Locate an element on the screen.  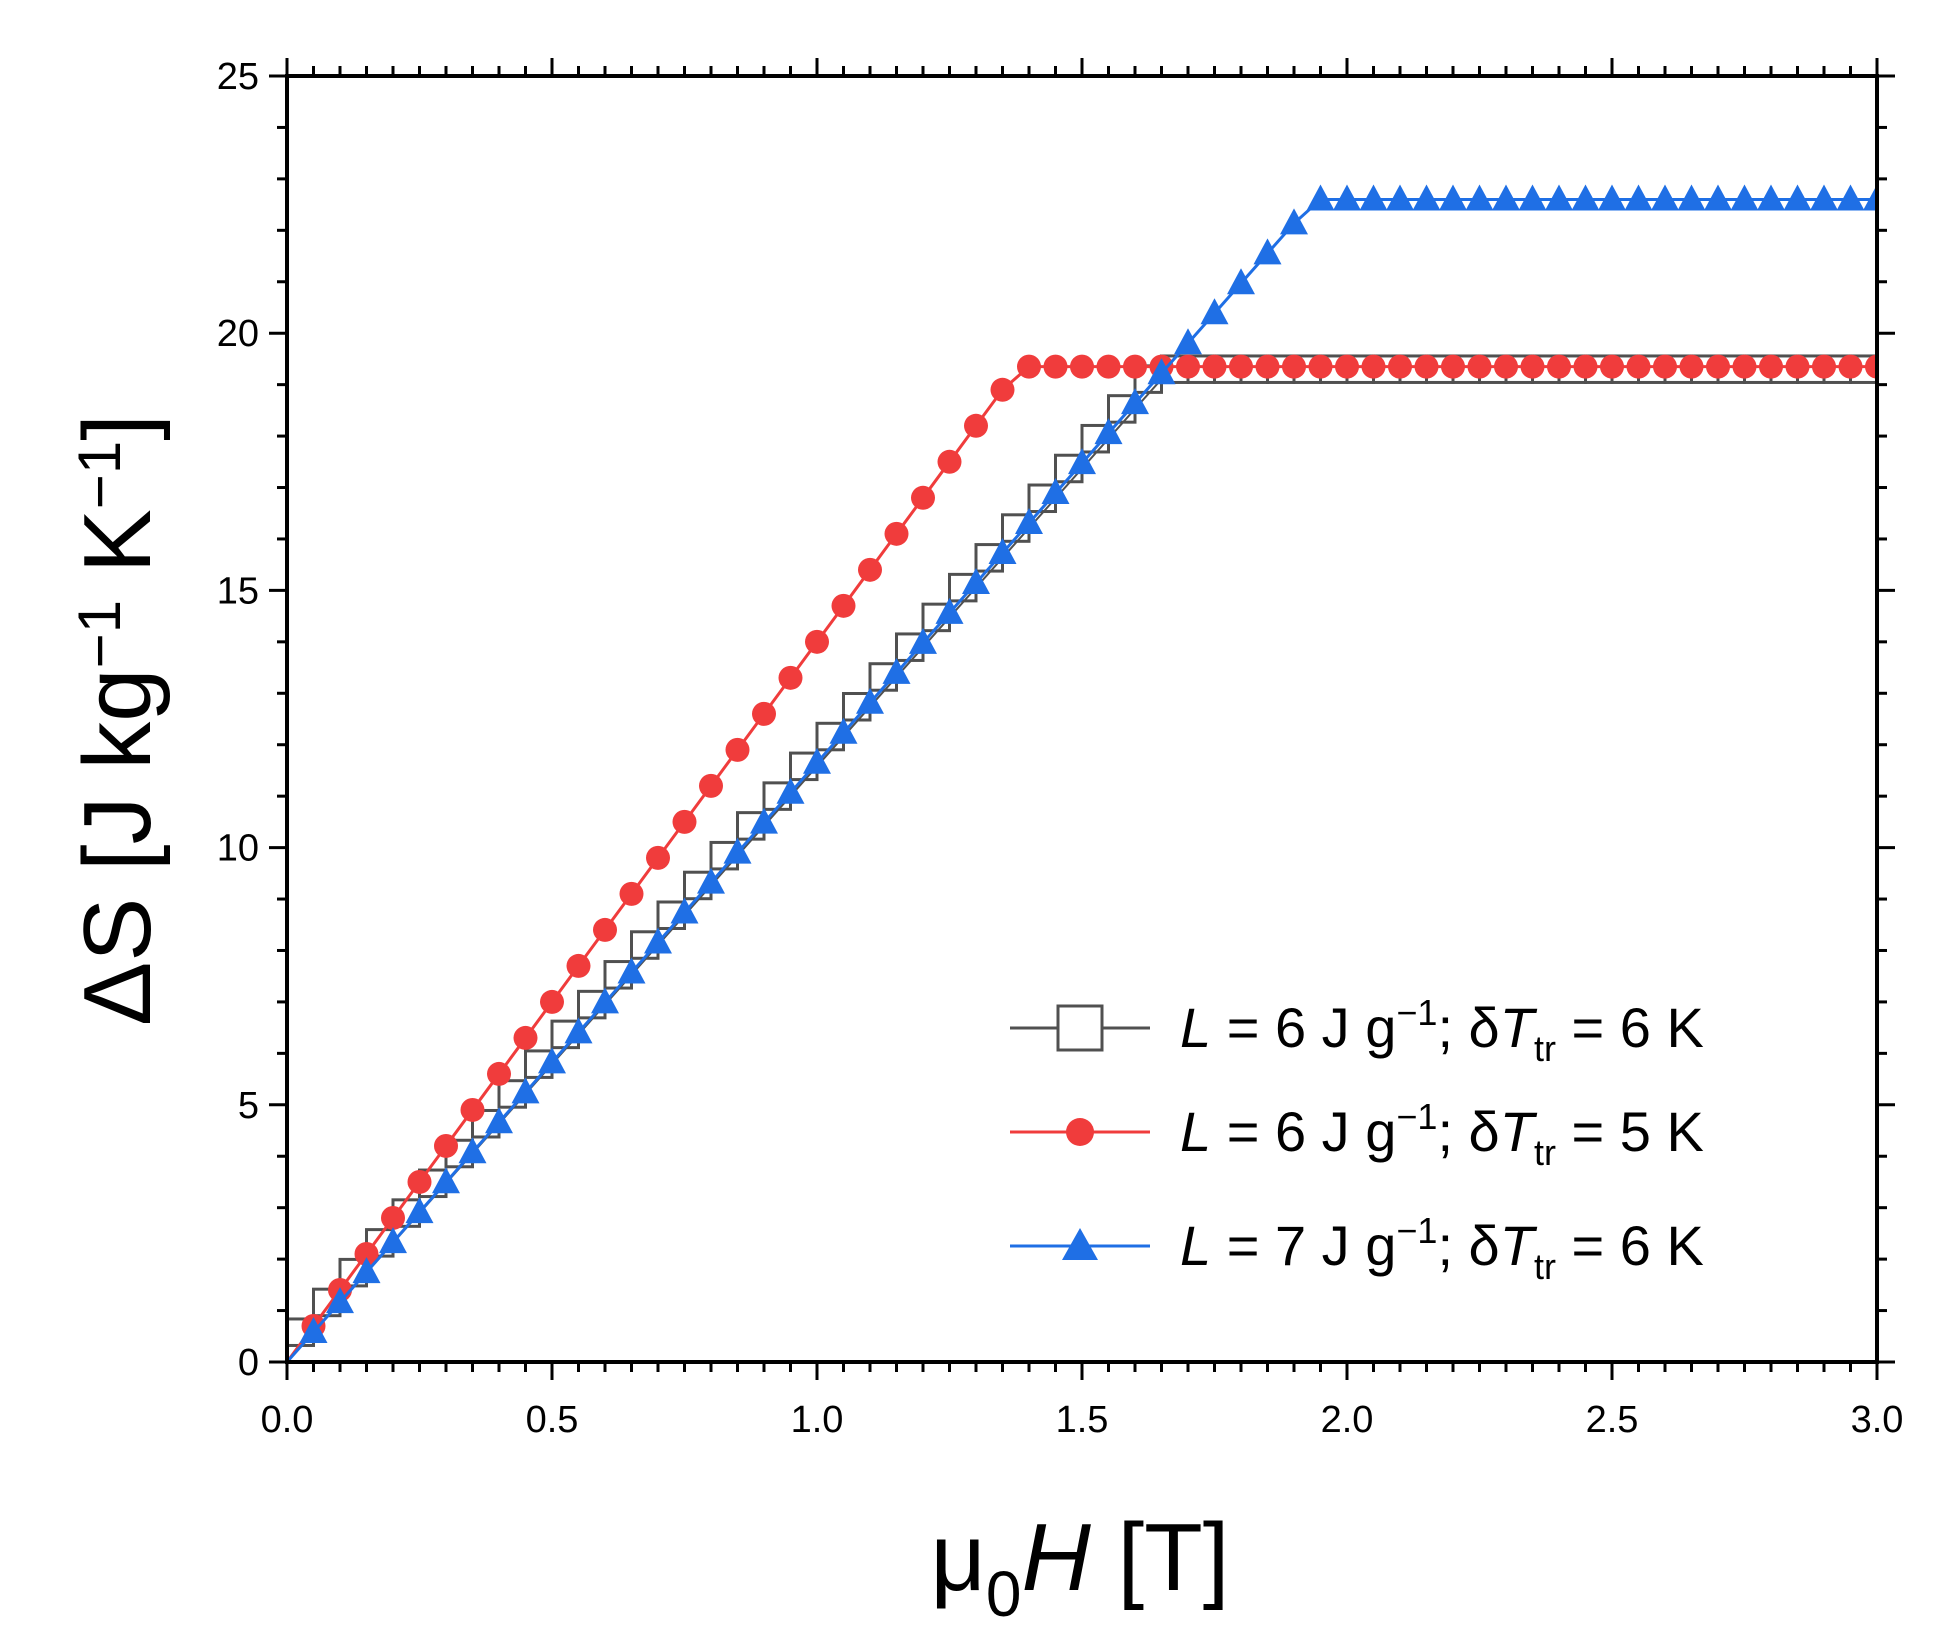
y-tick-label: 20 is located at coordinates (238, 334).